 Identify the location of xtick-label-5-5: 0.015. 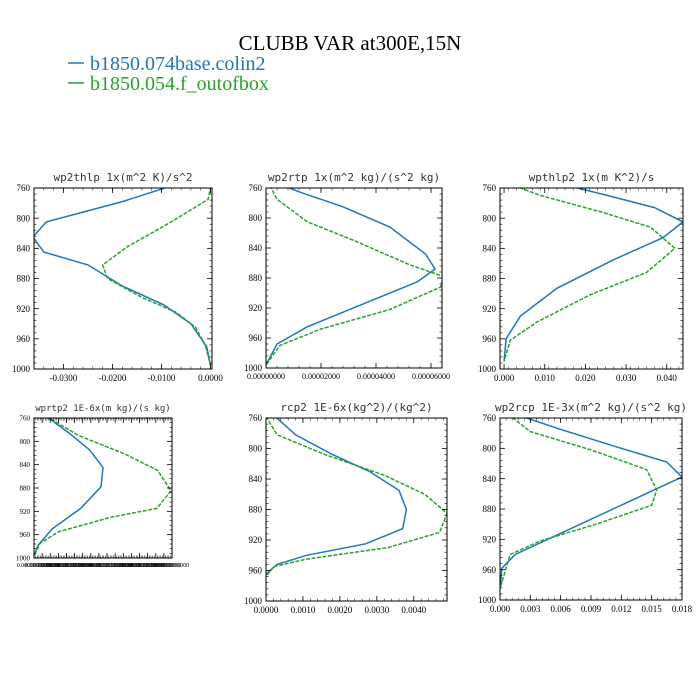
(652, 609).